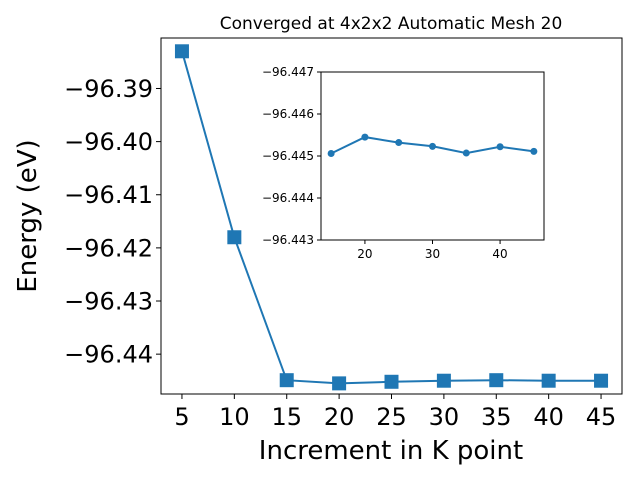  What do you see at coordinates (108, 248) in the screenshot?
I see `main-y-tick-label: −96.42` at bounding box center [108, 248].